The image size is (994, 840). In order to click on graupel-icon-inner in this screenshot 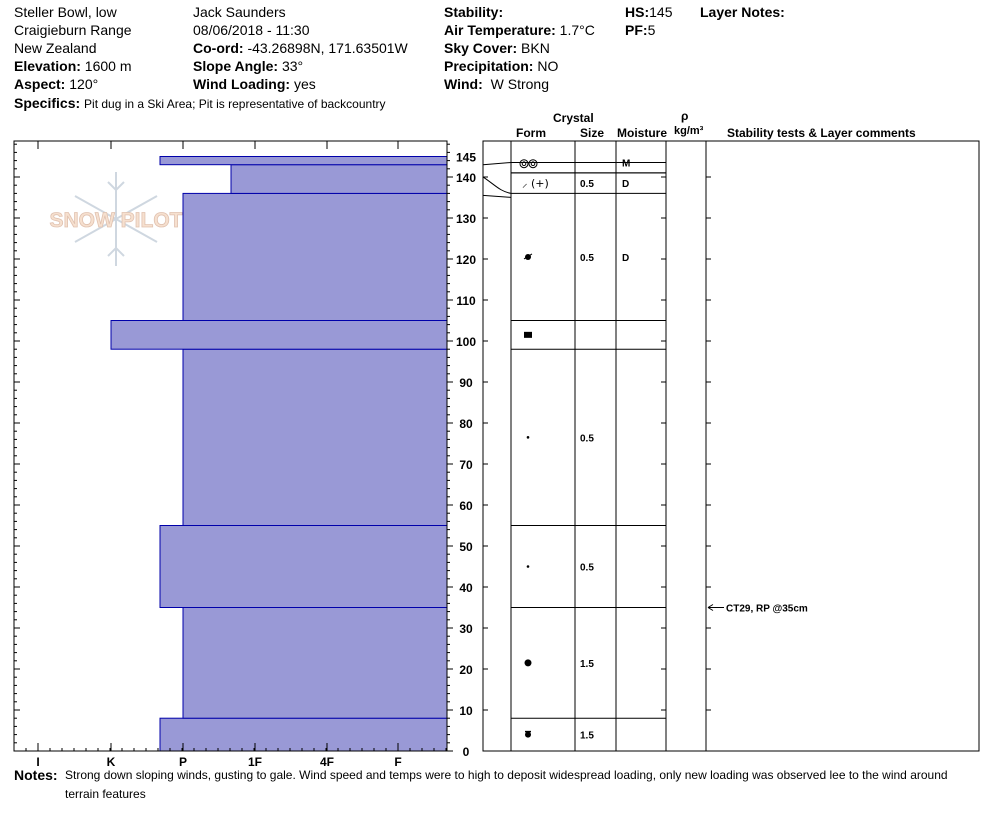, I will do `click(533, 163)`.